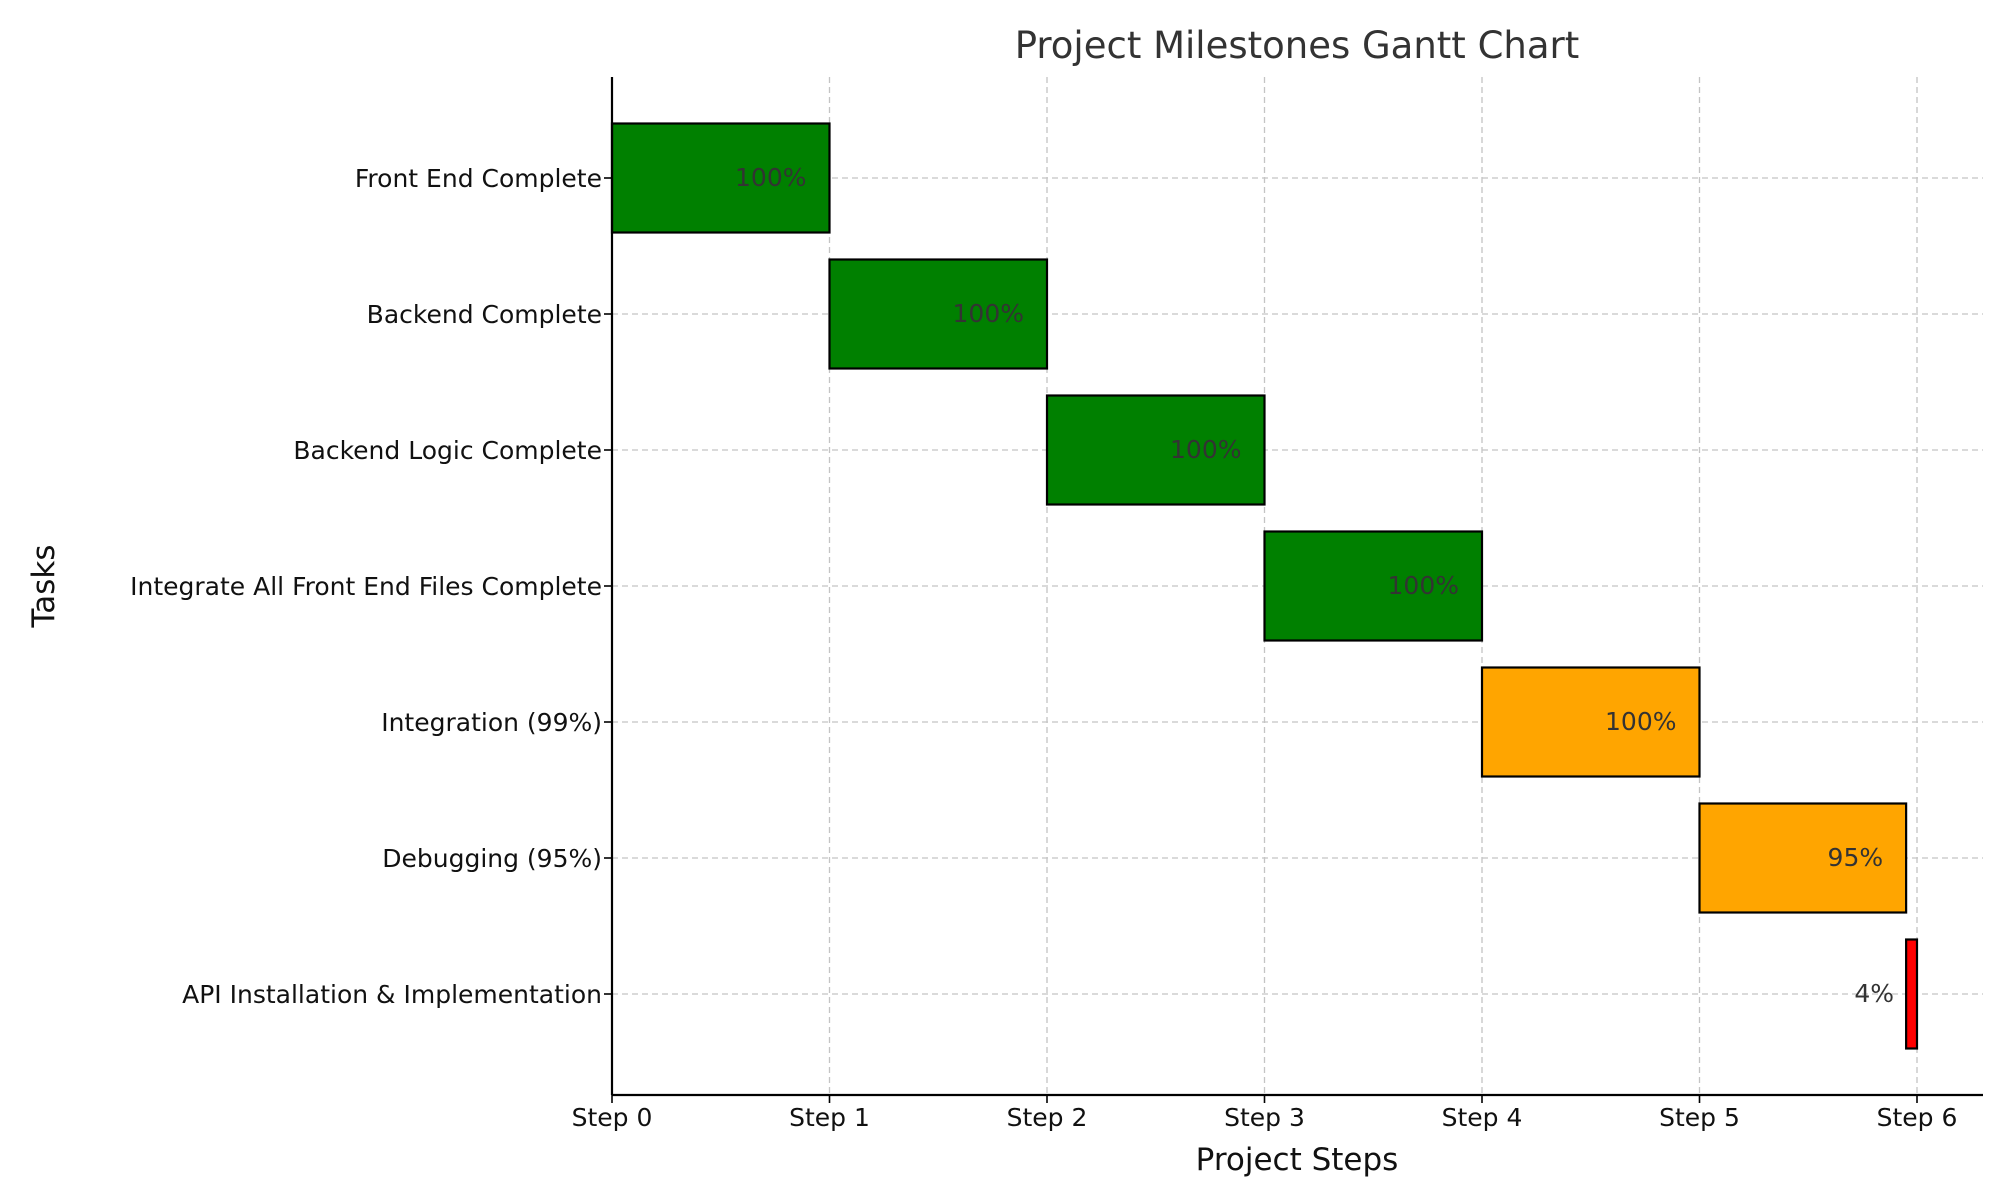 The width and height of the screenshot is (2000, 1200). Describe the element at coordinates (1874, 993) in the screenshot. I see `bar-progress-label: 4%` at that location.